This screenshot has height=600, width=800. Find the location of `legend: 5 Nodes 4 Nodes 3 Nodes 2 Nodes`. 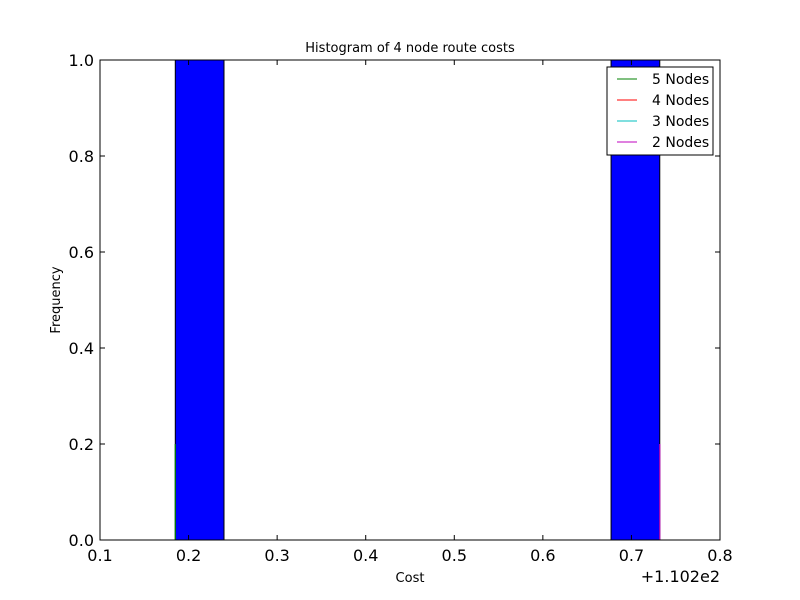

legend: 5 Nodes 4 Nodes 3 Nodes 2 Nodes is located at coordinates (660, 111).